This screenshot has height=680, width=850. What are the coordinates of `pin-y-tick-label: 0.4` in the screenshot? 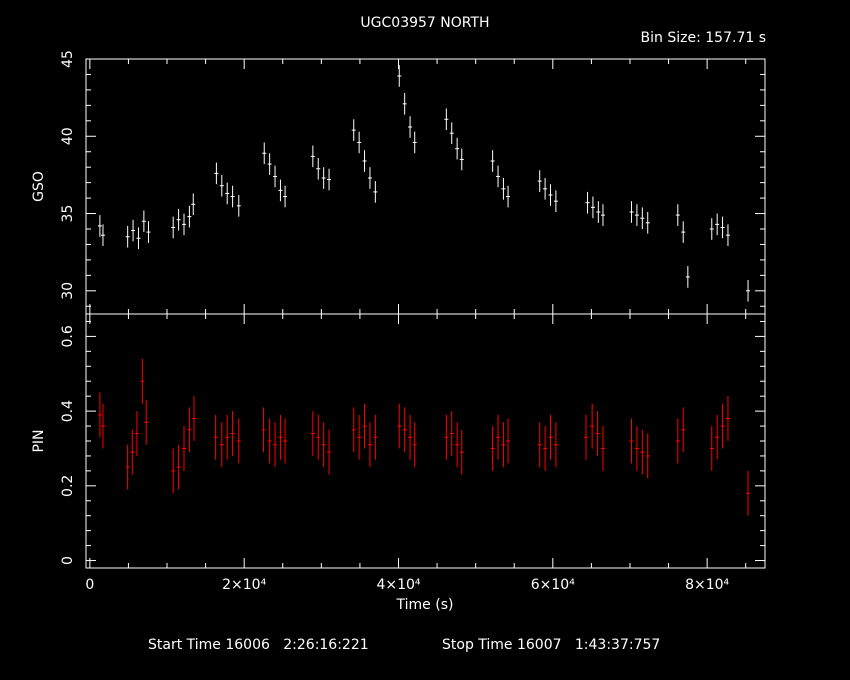 It's located at (68, 411).